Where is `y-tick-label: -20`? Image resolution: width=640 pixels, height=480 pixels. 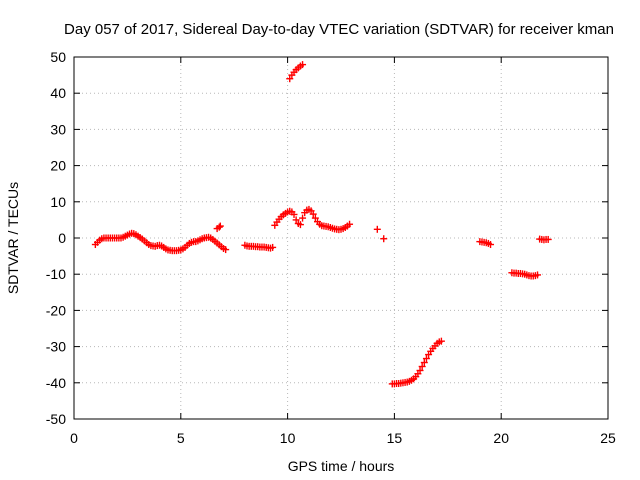
y-tick-label: -20 is located at coordinates (56, 310).